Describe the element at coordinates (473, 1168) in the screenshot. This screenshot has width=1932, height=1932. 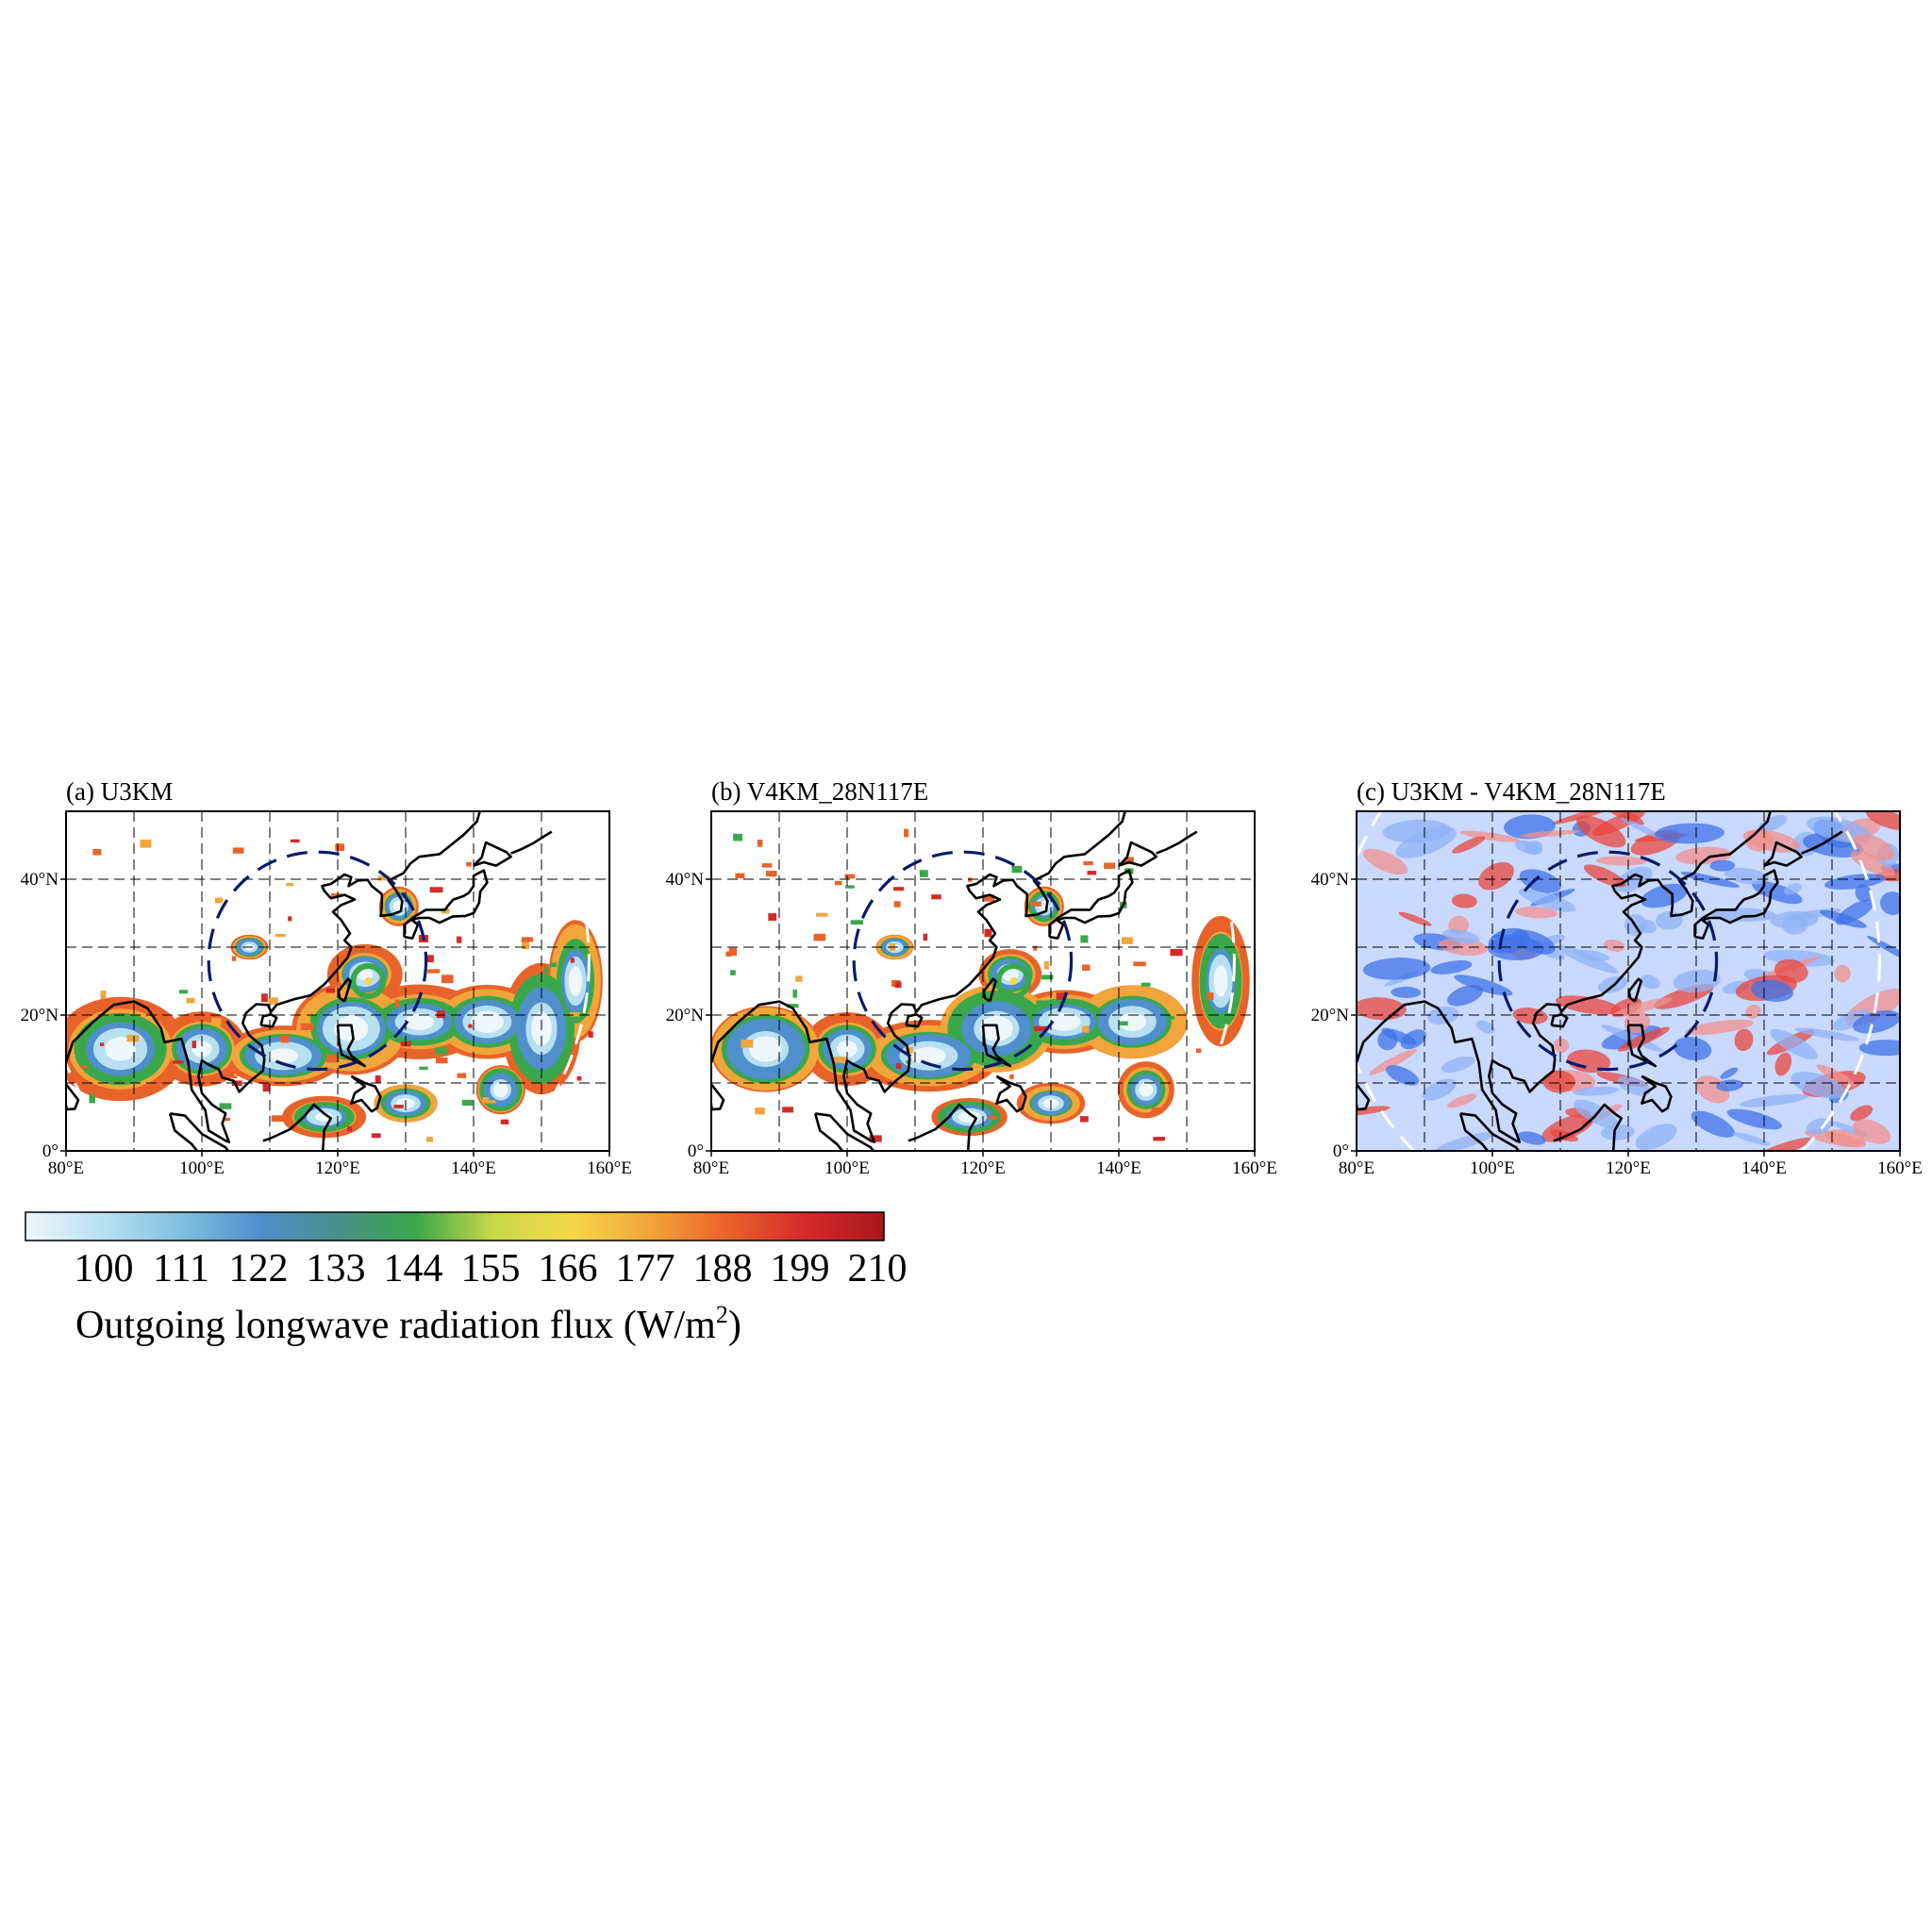
I see `x-tick-label: 140°E` at that location.